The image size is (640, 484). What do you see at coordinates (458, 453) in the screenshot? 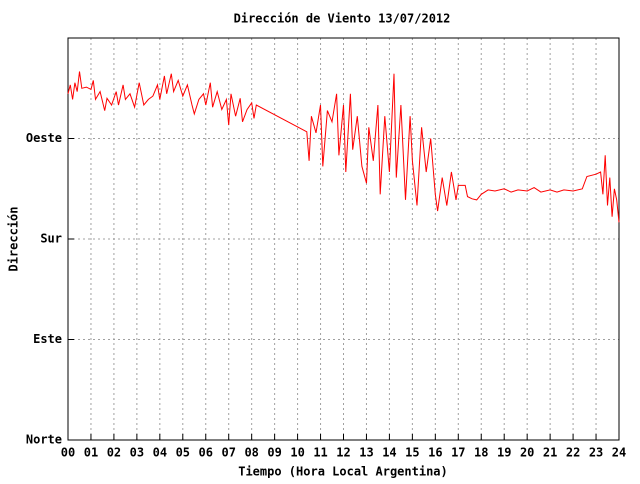
I see `x-tick-label: 17` at bounding box center [458, 453].